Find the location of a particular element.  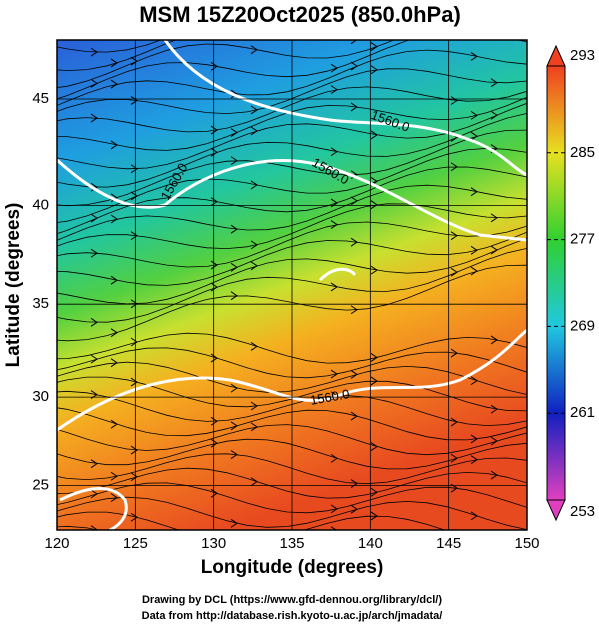

colorbar-label: 285 is located at coordinates (582, 152).